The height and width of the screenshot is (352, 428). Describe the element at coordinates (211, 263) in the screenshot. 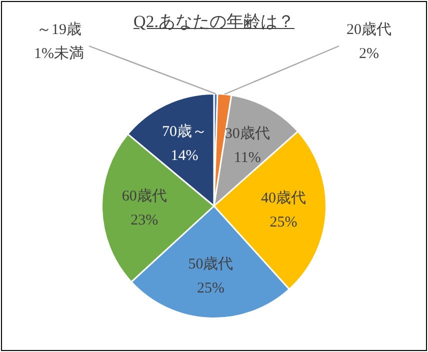

I see `slice-label: 50歳代` at that location.